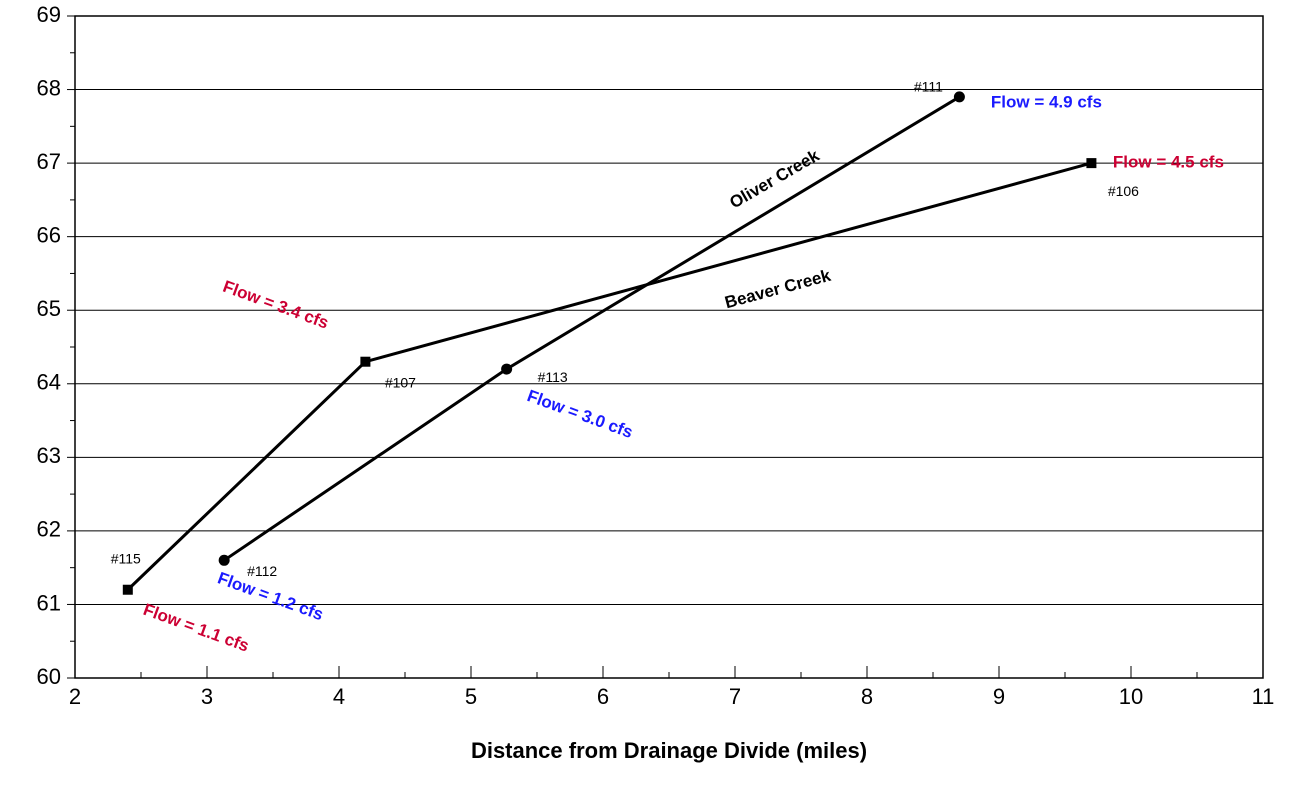  What do you see at coordinates (867, 696) in the screenshot?
I see `x-tick-label: 8` at bounding box center [867, 696].